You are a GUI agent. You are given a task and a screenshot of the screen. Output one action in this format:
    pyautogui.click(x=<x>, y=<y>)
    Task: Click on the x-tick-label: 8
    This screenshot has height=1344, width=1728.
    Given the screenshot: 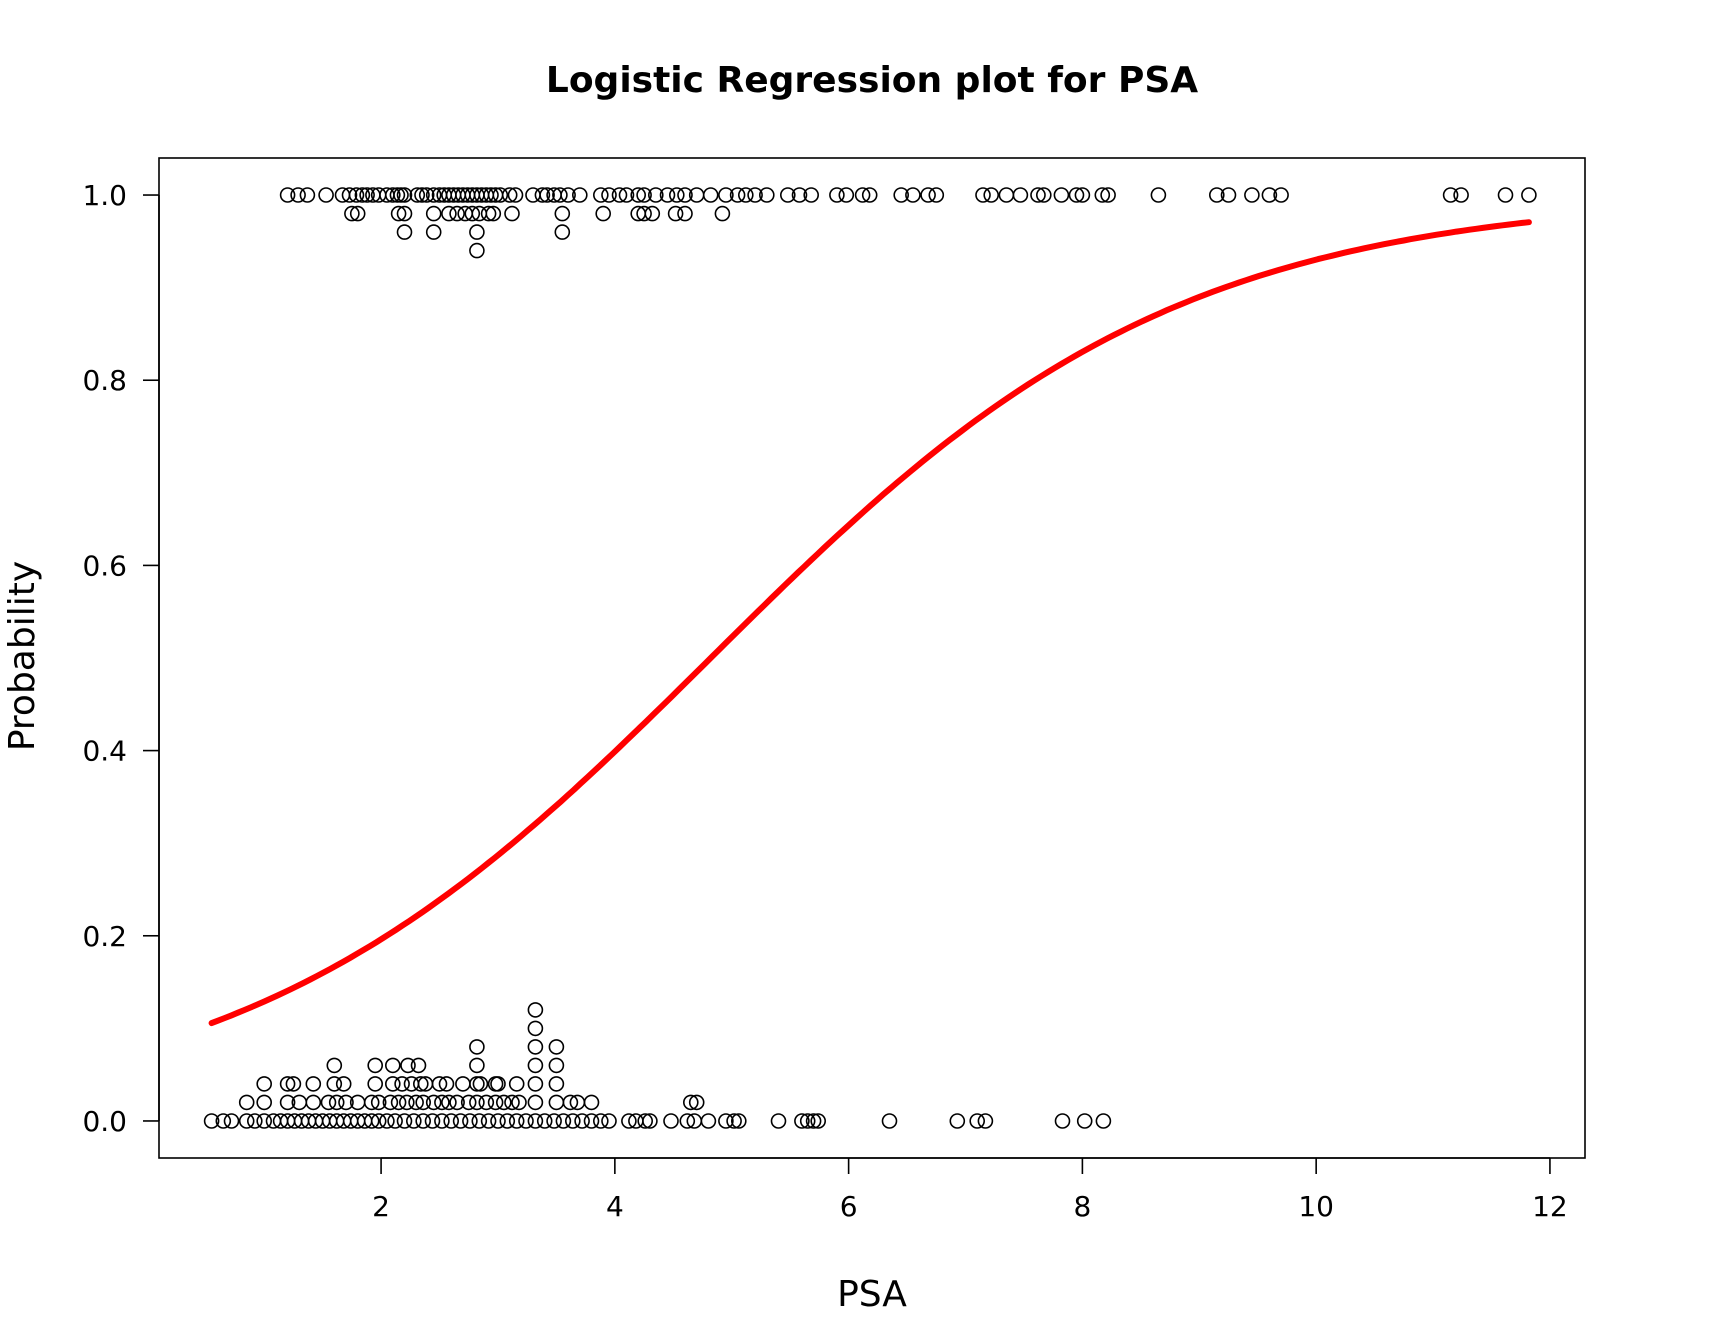 What is the action you would take?
    pyautogui.click(x=1082, y=1206)
    